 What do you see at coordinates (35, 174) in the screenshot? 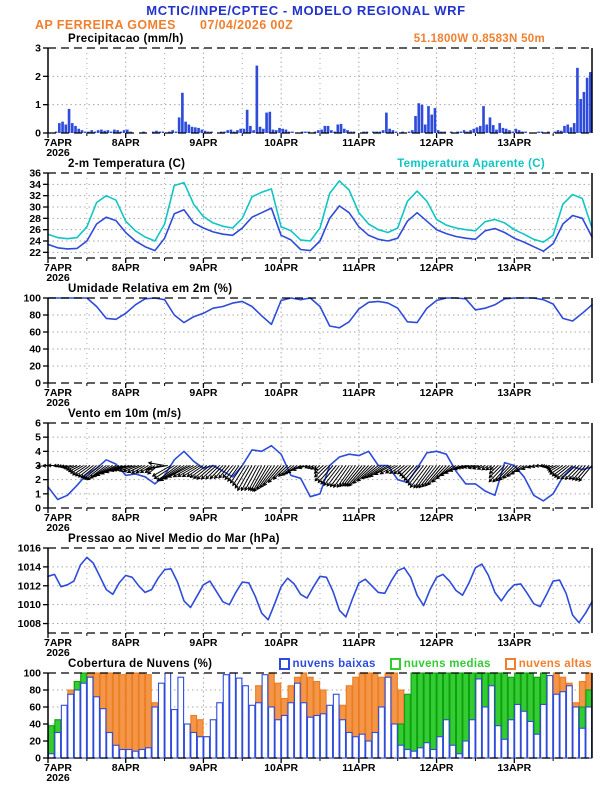
I see `svg-text: 36` at bounding box center [35, 174].